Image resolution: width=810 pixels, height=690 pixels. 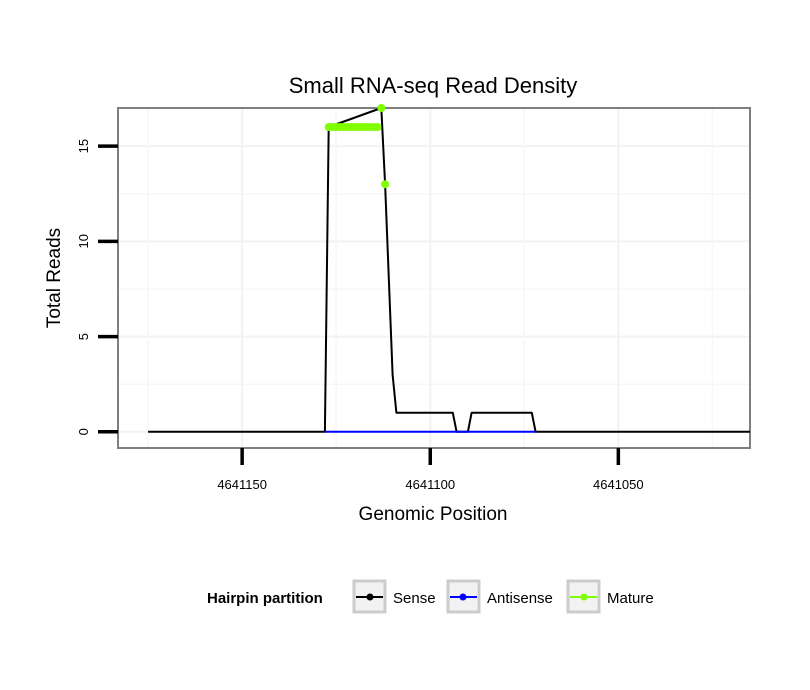 What do you see at coordinates (463, 597) in the screenshot?
I see `legend-dot-antisense` at bounding box center [463, 597].